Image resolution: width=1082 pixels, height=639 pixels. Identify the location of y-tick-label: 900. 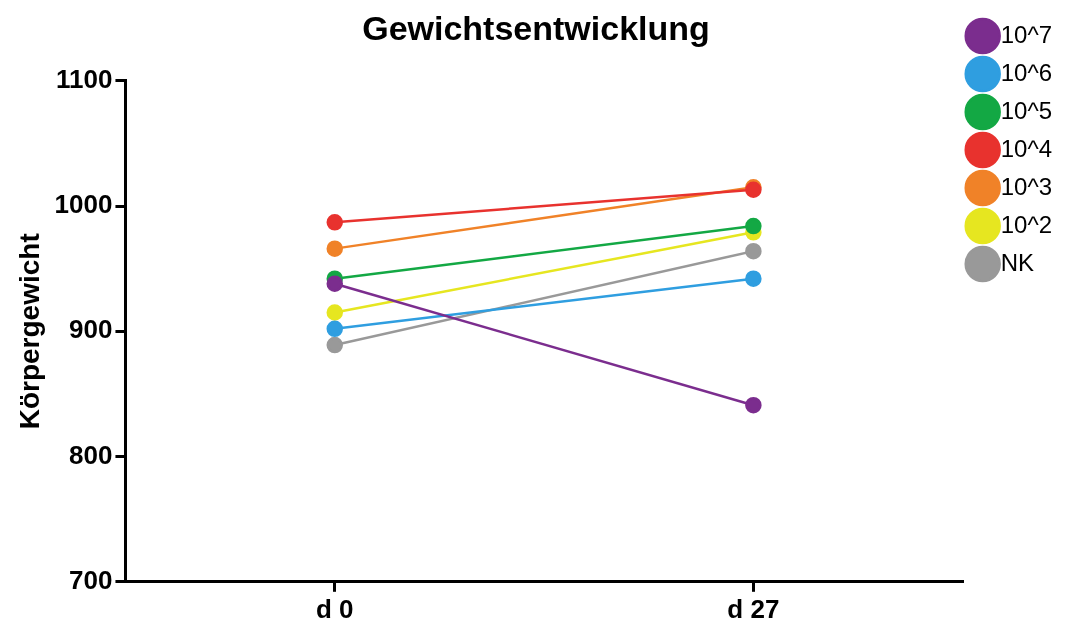
(91, 329).